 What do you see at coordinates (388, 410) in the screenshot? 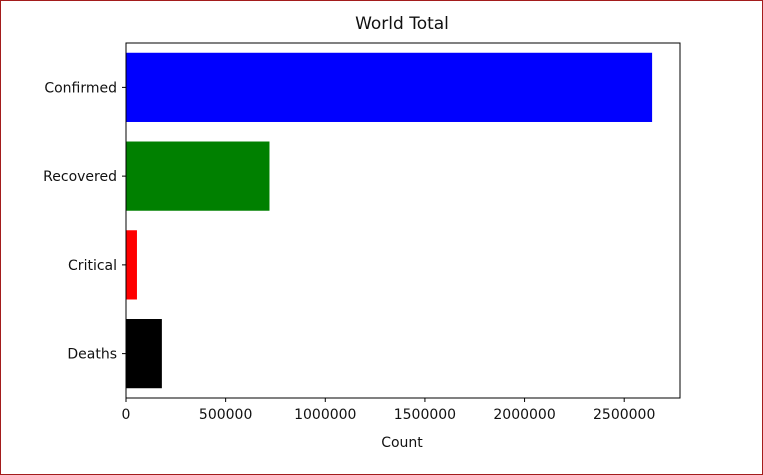
I see `x-axis-ticks: 0 500000 1000000 1500000 2000000 2500000` at bounding box center [388, 410].